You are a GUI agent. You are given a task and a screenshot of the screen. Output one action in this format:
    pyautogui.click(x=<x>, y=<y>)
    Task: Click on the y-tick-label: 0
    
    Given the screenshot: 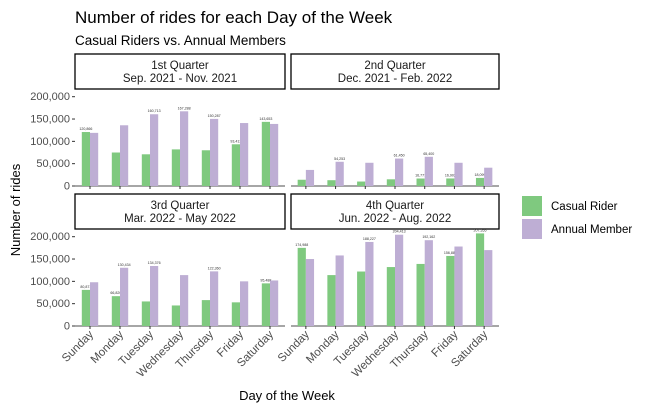 What is the action you would take?
    pyautogui.click(x=67, y=327)
    